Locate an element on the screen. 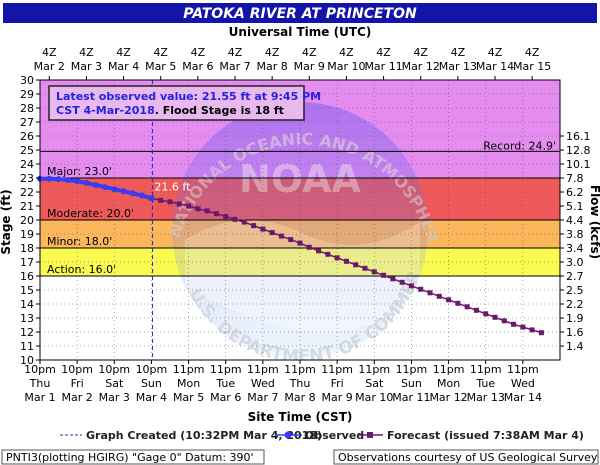 The height and width of the screenshot is (465, 600). stage-tick-label: 25 is located at coordinates (27, 150).